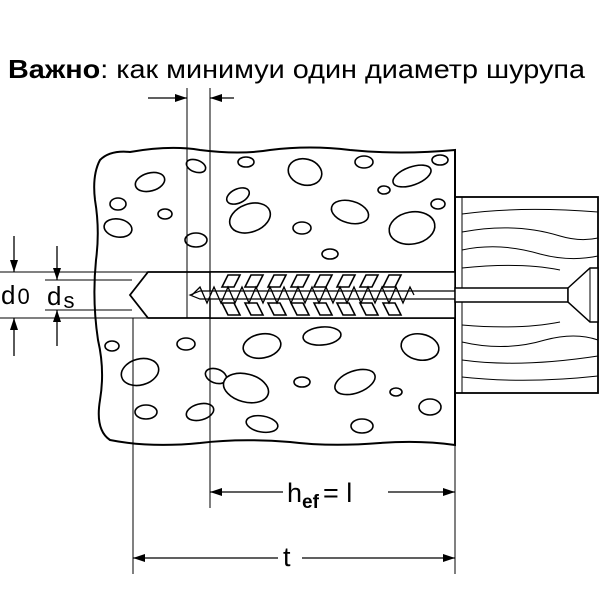 This screenshot has width=600, height=600. What do you see at coordinates (287, 557) in the screenshot?
I see `t-label: t` at bounding box center [287, 557].